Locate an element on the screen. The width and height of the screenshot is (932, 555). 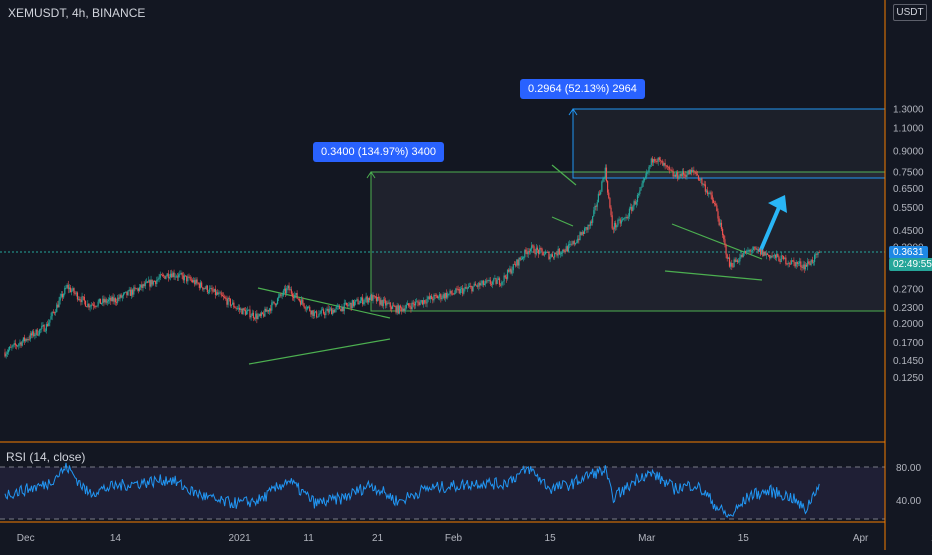
time-tick-label: 11 is located at coordinates (308, 538).